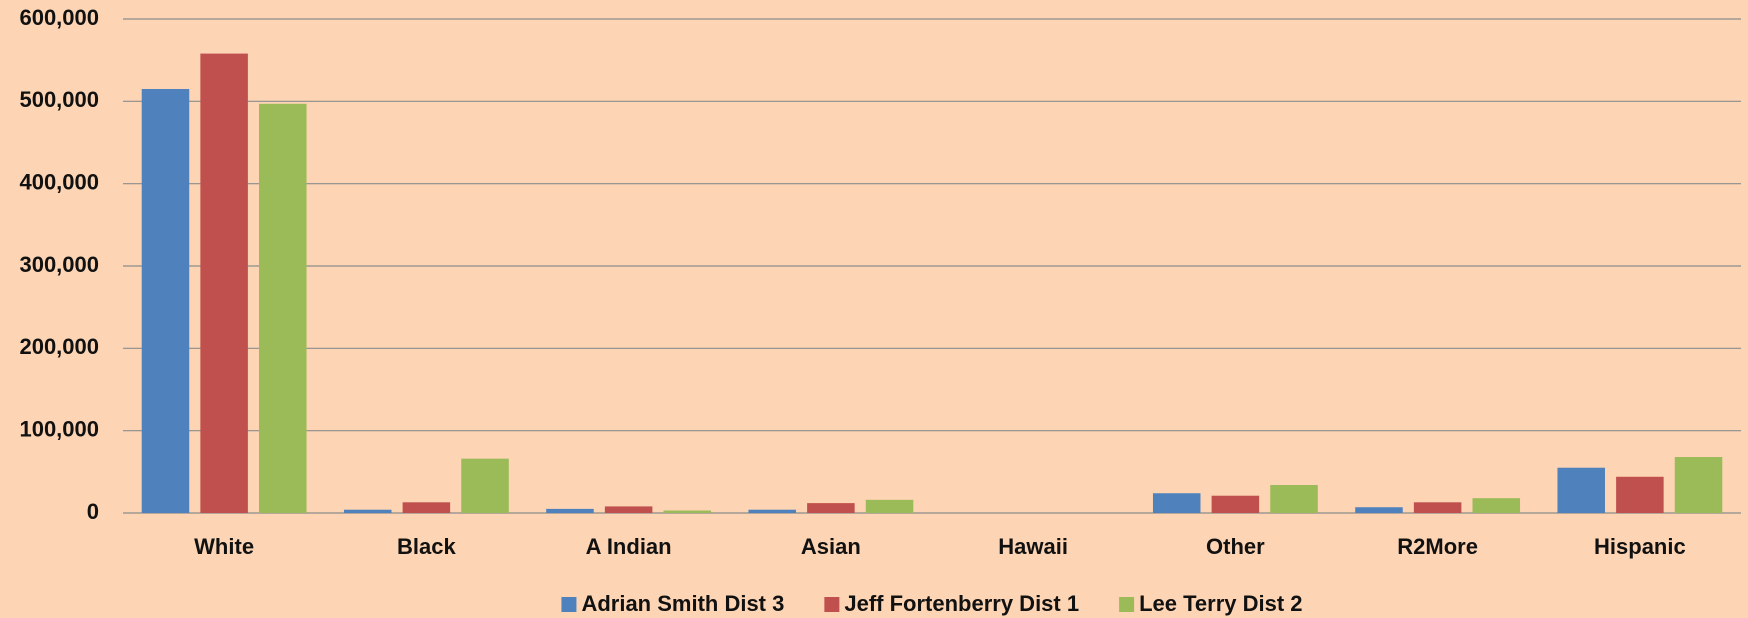 Image resolution: width=1748 pixels, height=618 pixels. Describe the element at coordinates (59, 17) in the screenshot. I see `y-tick-label: 600,000` at that location.